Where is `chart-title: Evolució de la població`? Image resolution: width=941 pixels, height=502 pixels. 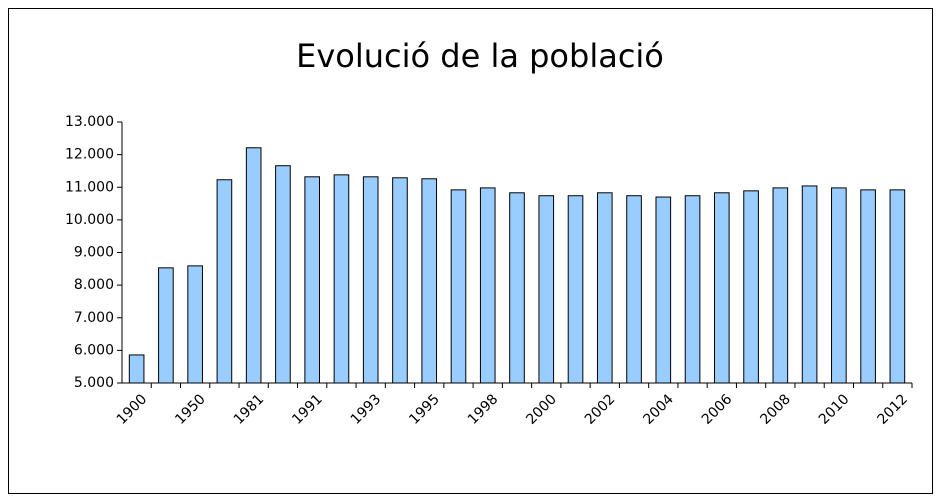
chart-title: Evolució de la població is located at coordinates (480, 56).